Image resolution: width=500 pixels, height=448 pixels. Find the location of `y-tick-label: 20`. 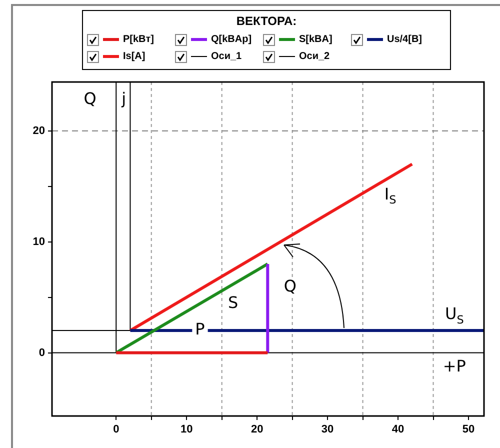

y-tick-label: 20 is located at coordinates (38, 130).